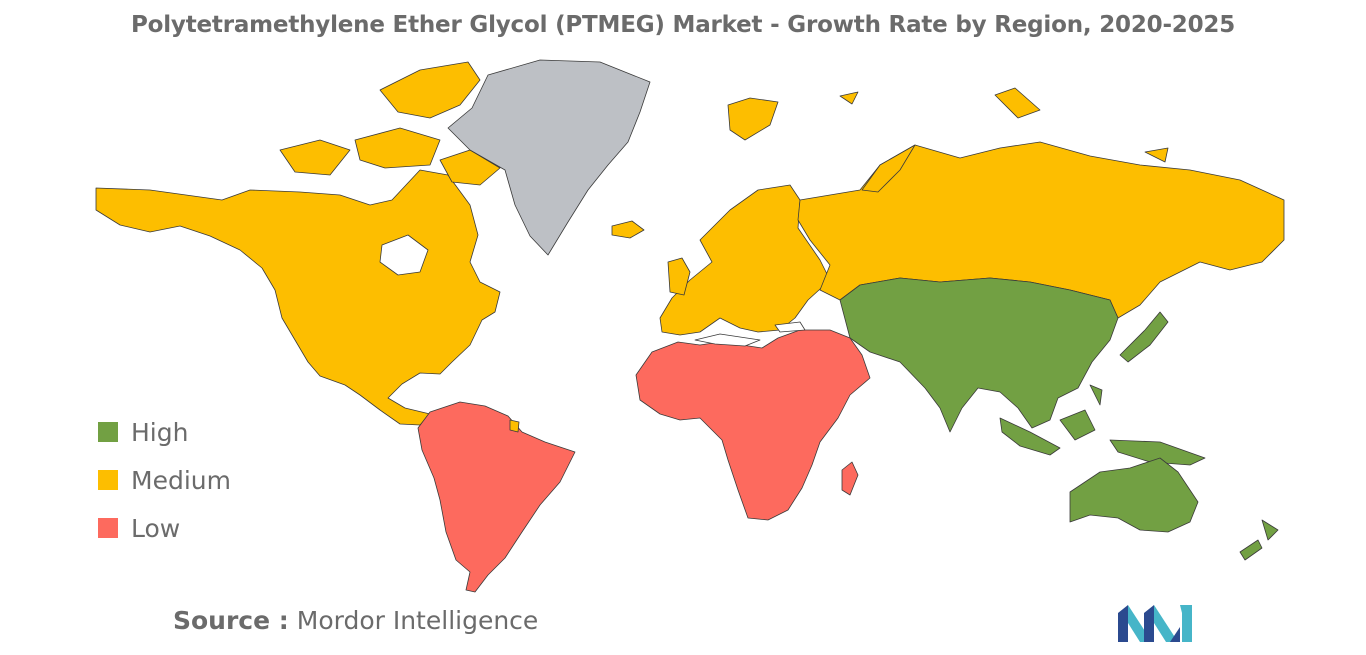  Describe the element at coordinates (108, 480) in the screenshot. I see `legend-swatch-medium` at that location.